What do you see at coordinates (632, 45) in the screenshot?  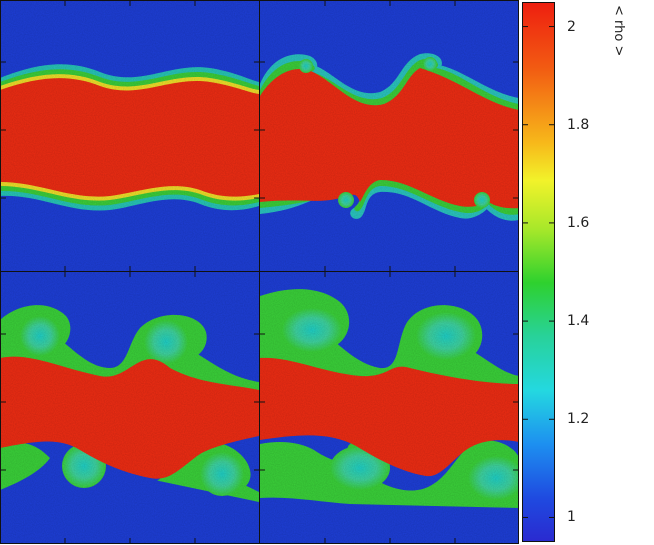 I see `colorbar-label-container: < rho >` at bounding box center [632, 45].